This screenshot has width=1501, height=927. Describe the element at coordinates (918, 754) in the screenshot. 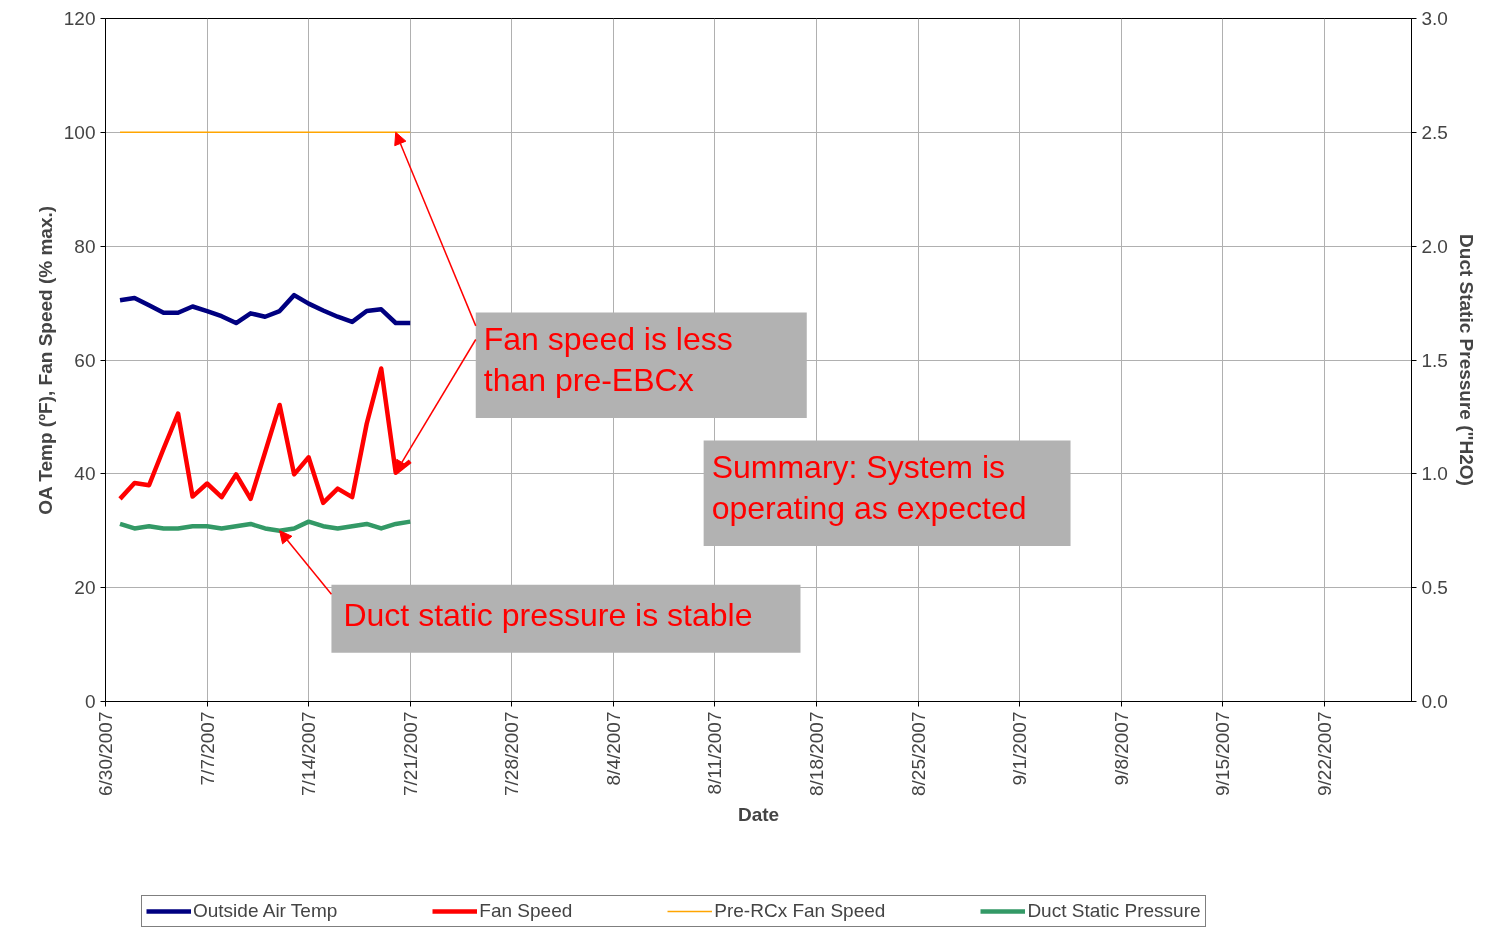

I see `x-tick-label: 8/25/2007` at that location.